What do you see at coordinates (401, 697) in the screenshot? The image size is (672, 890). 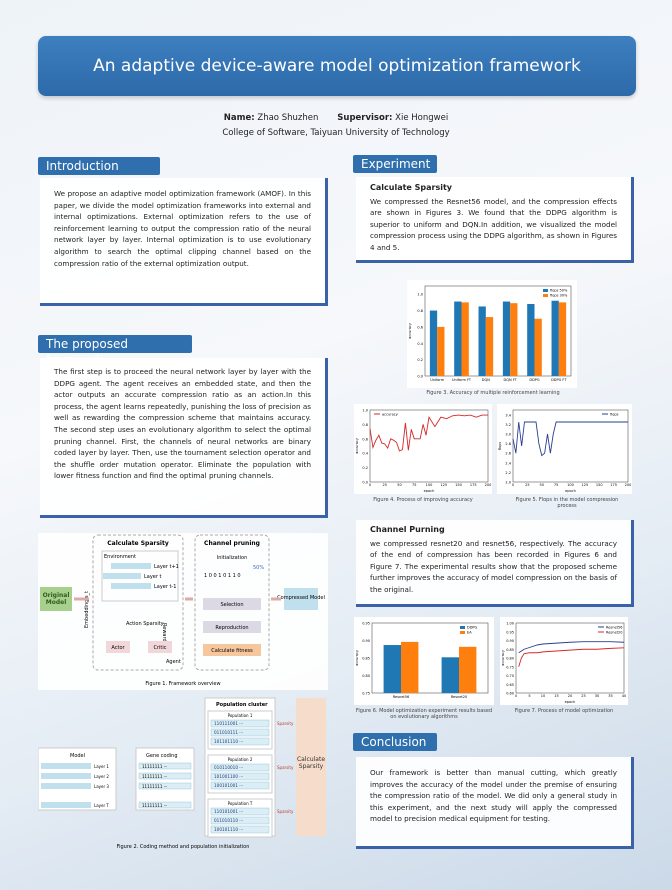 I see `x-tick-label: Resnet56` at bounding box center [401, 697].